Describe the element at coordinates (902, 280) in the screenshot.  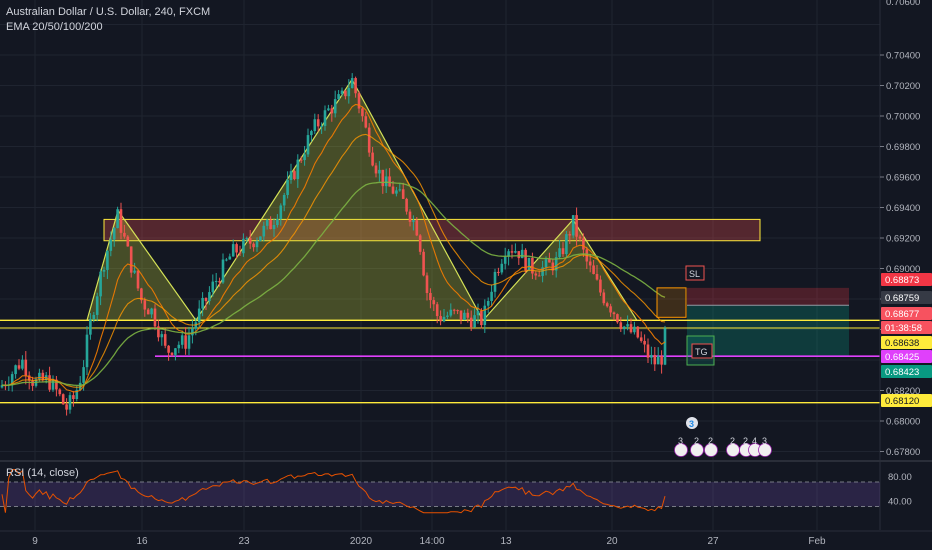
I see `price-badge-label: 0.68873` at that location.